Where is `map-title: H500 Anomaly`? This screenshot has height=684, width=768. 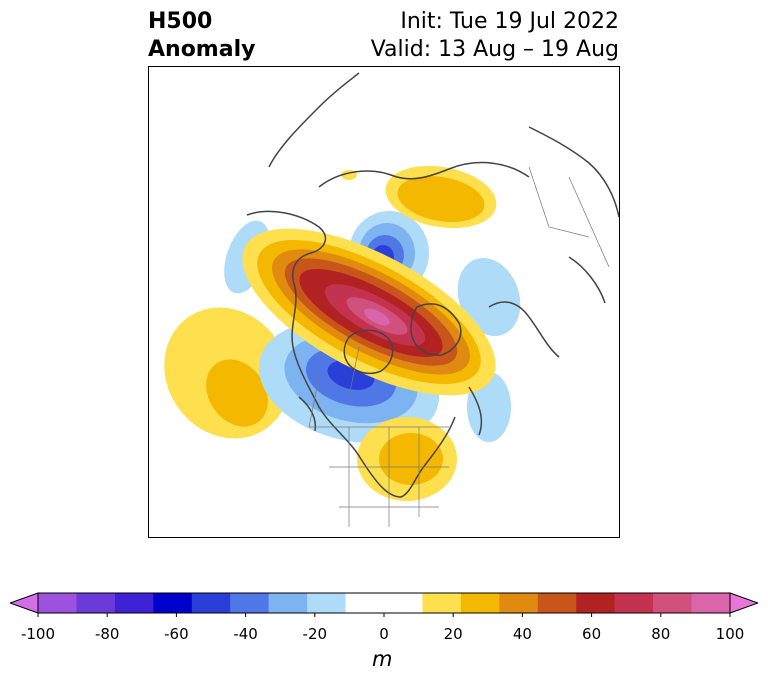 map-title: H500 Anomaly is located at coordinates (201, 36).